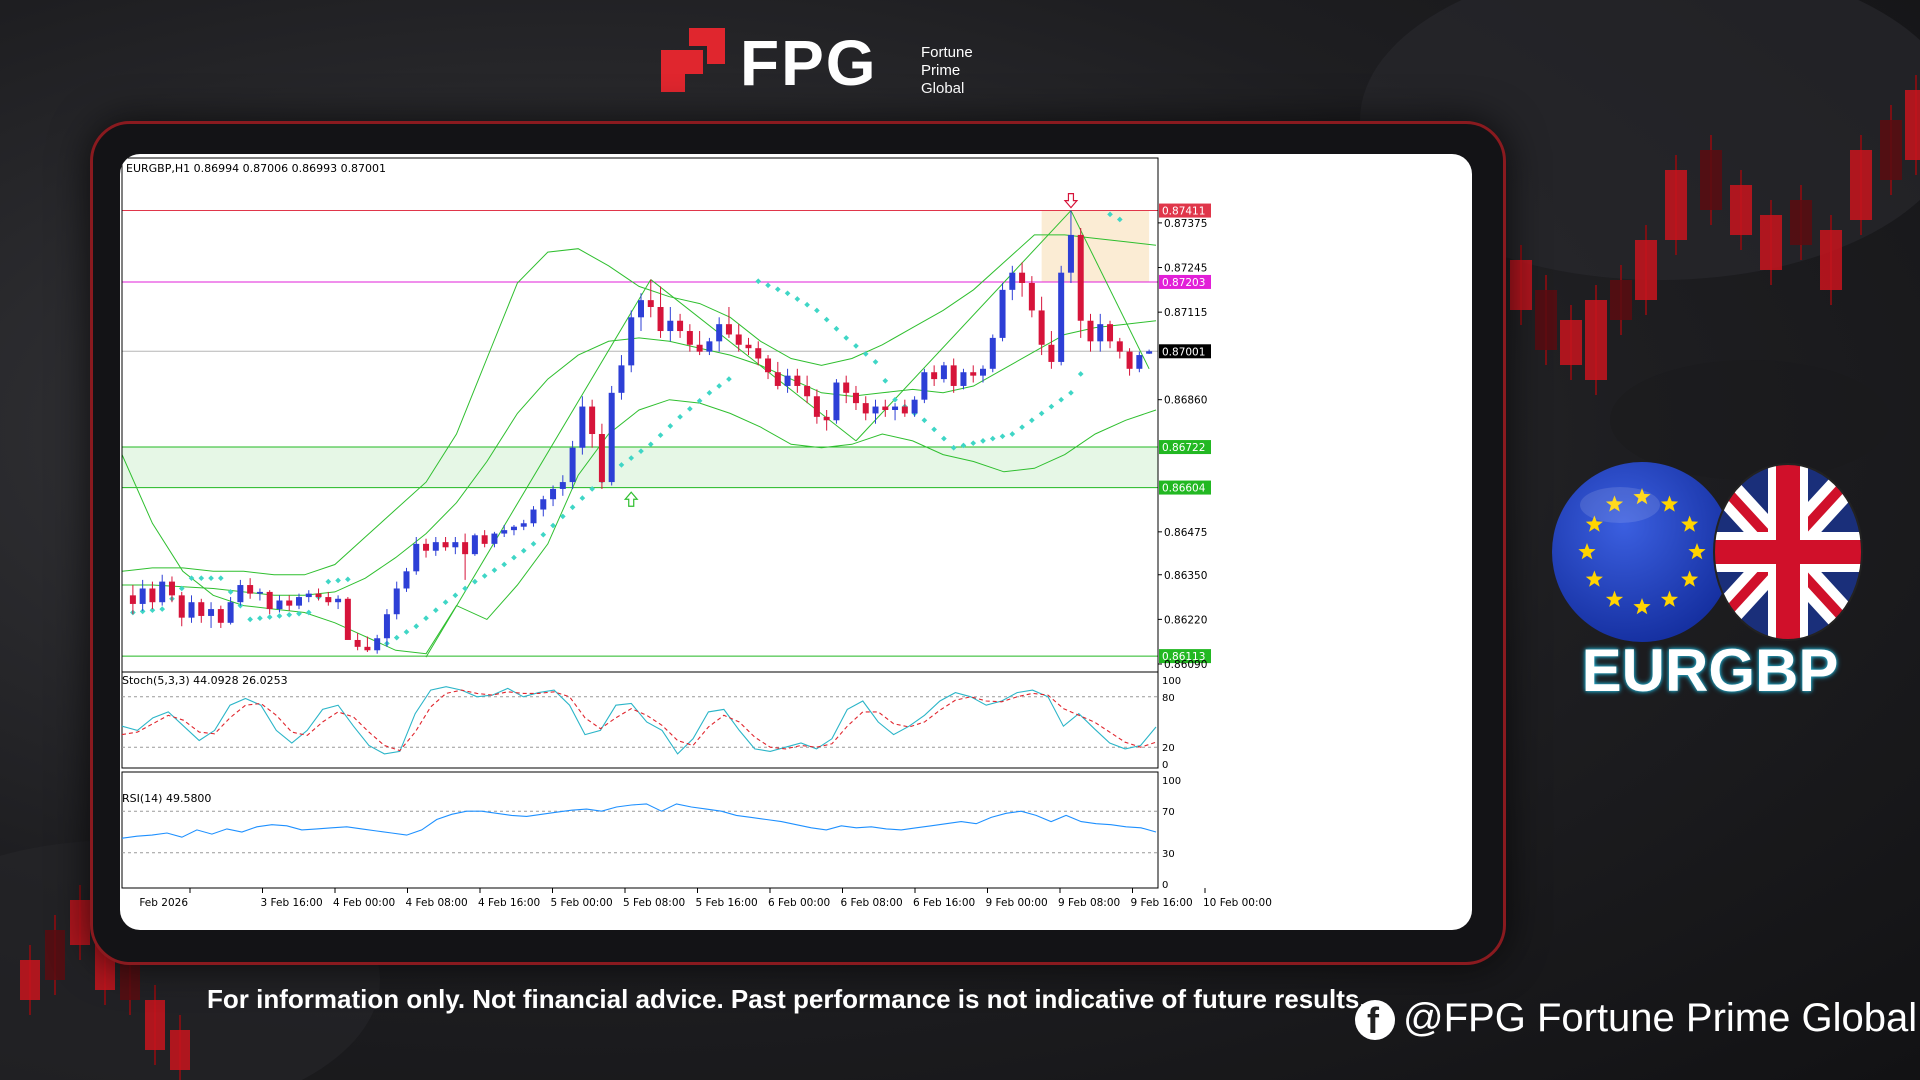  What do you see at coordinates (1185, 401) in the screenshot?
I see `y-tick-label: 0.86860` at bounding box center [1185, 401].